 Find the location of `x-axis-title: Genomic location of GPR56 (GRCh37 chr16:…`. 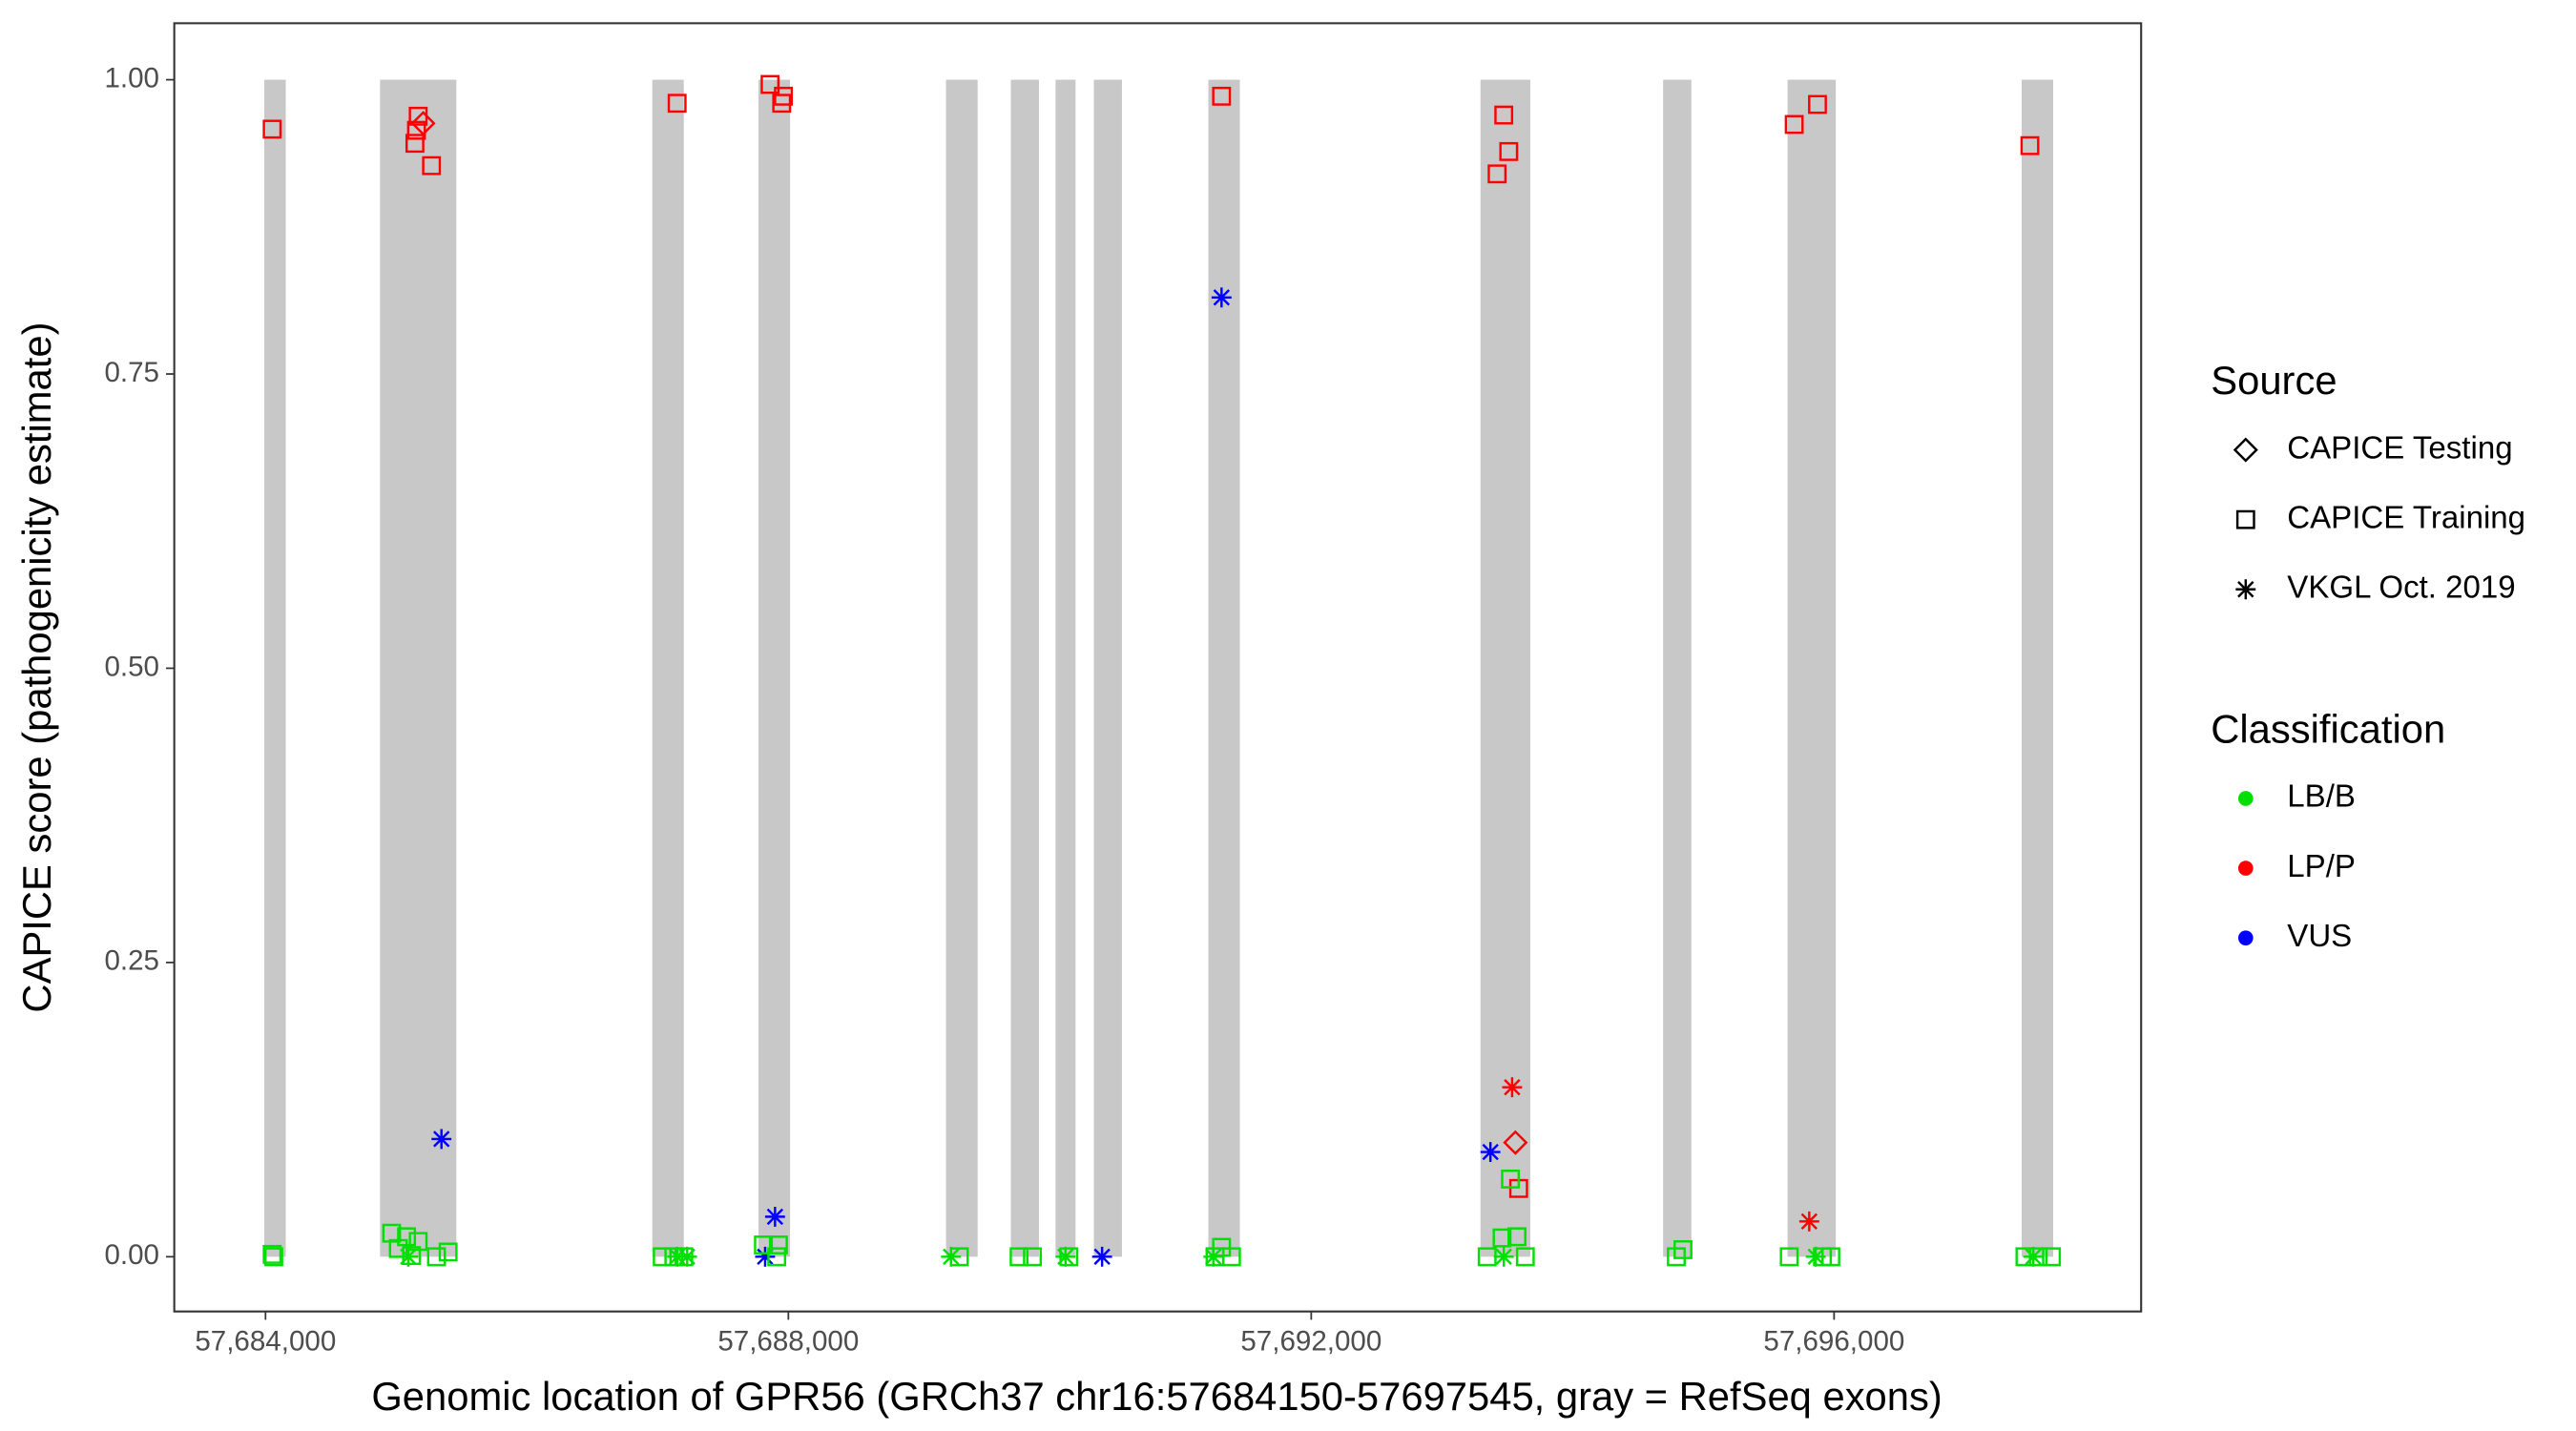

x-axis-title: Genomic location of GPR56 (GRCh37 chr16:… is located at coordinates (1156, 1396).